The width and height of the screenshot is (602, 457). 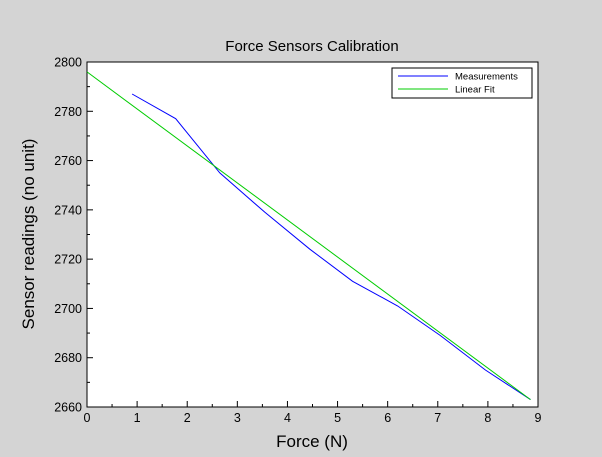 What do you see at coordinates (287, 418) in the screenshot?
I see `x-tick-label: 4` at bounding box center [287, 418].